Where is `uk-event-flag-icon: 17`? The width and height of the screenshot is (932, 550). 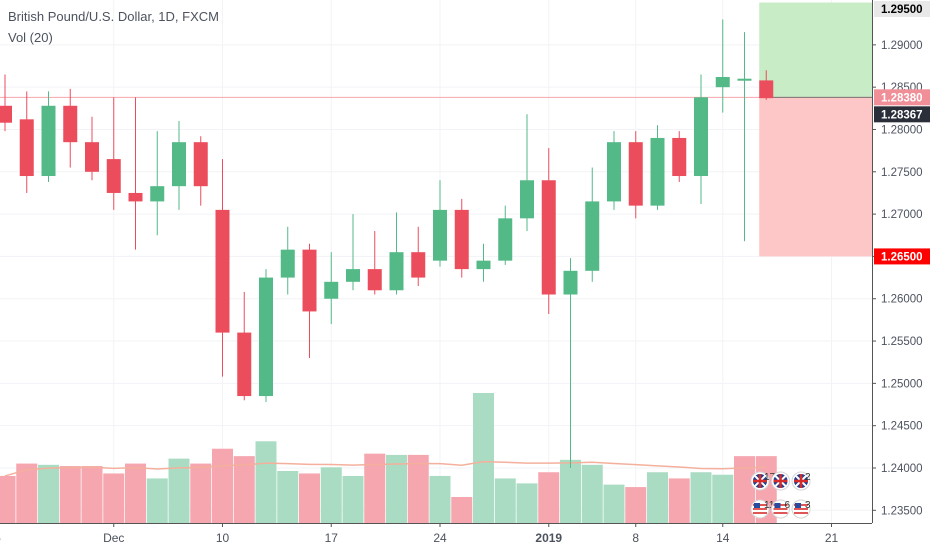 uk-event-flag-icon: 17 is located at coordinates (763, 481).